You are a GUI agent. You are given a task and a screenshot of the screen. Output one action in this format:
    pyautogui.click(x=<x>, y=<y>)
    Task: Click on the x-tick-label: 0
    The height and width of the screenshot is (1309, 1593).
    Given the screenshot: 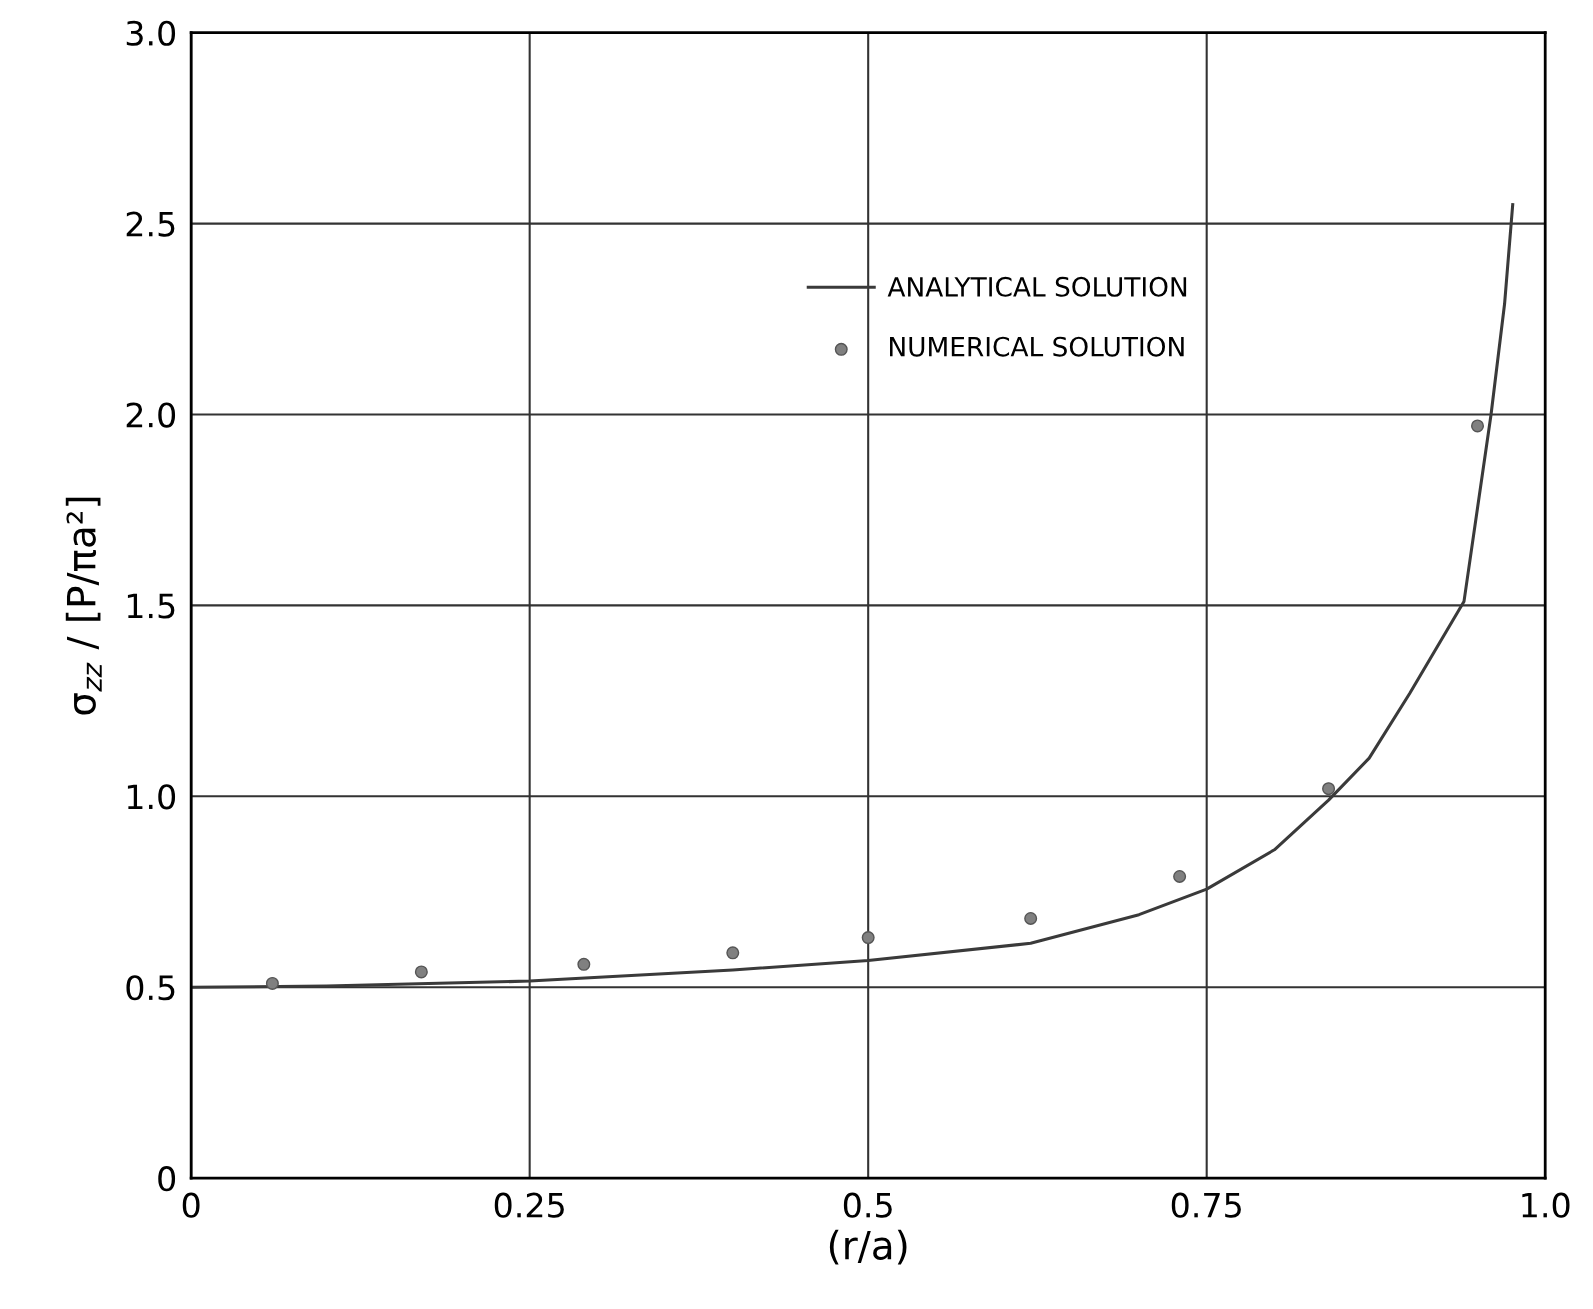 What is the action you would take?
    pyautogui.click(x=191, y=1205)
    